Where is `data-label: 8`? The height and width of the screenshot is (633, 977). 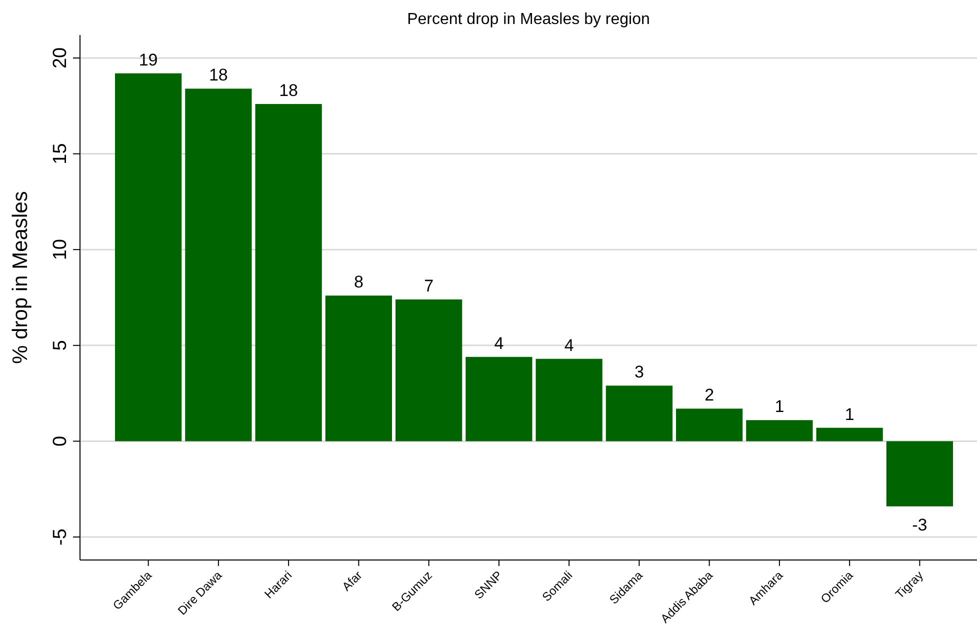 data-label: 8 is located at coordinates (359, 282).